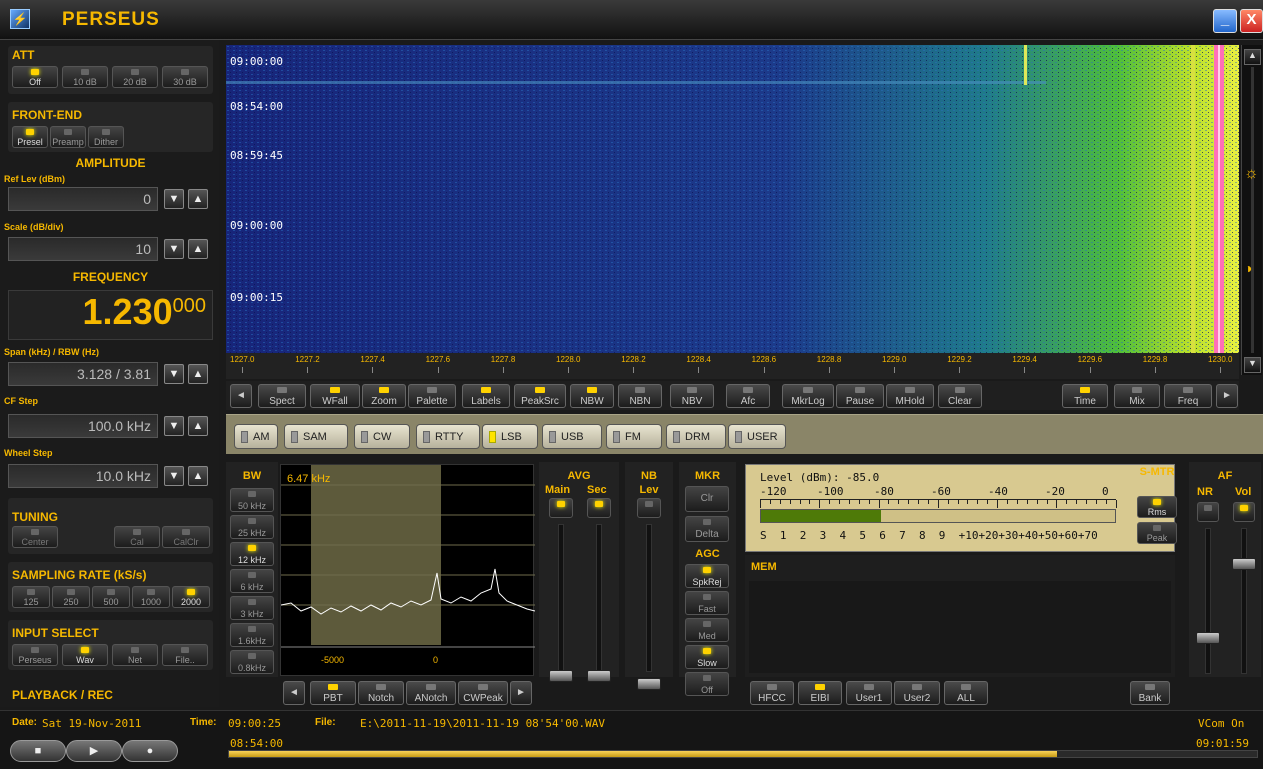  I want to click on avg-main-slider, so click(561, 598).